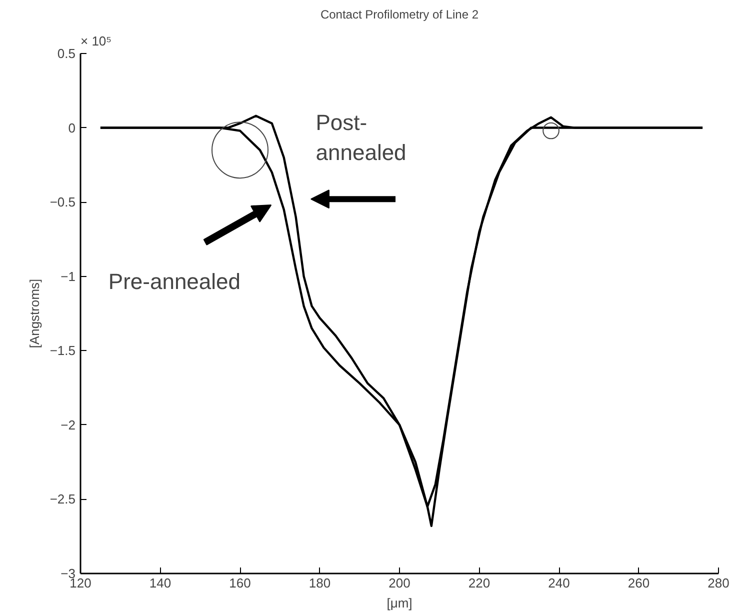  What do you see at coordinates (34, 313) in the screenshot?
I see `y-axis-title: [Angstroms]` at bounding box center [34, 313].